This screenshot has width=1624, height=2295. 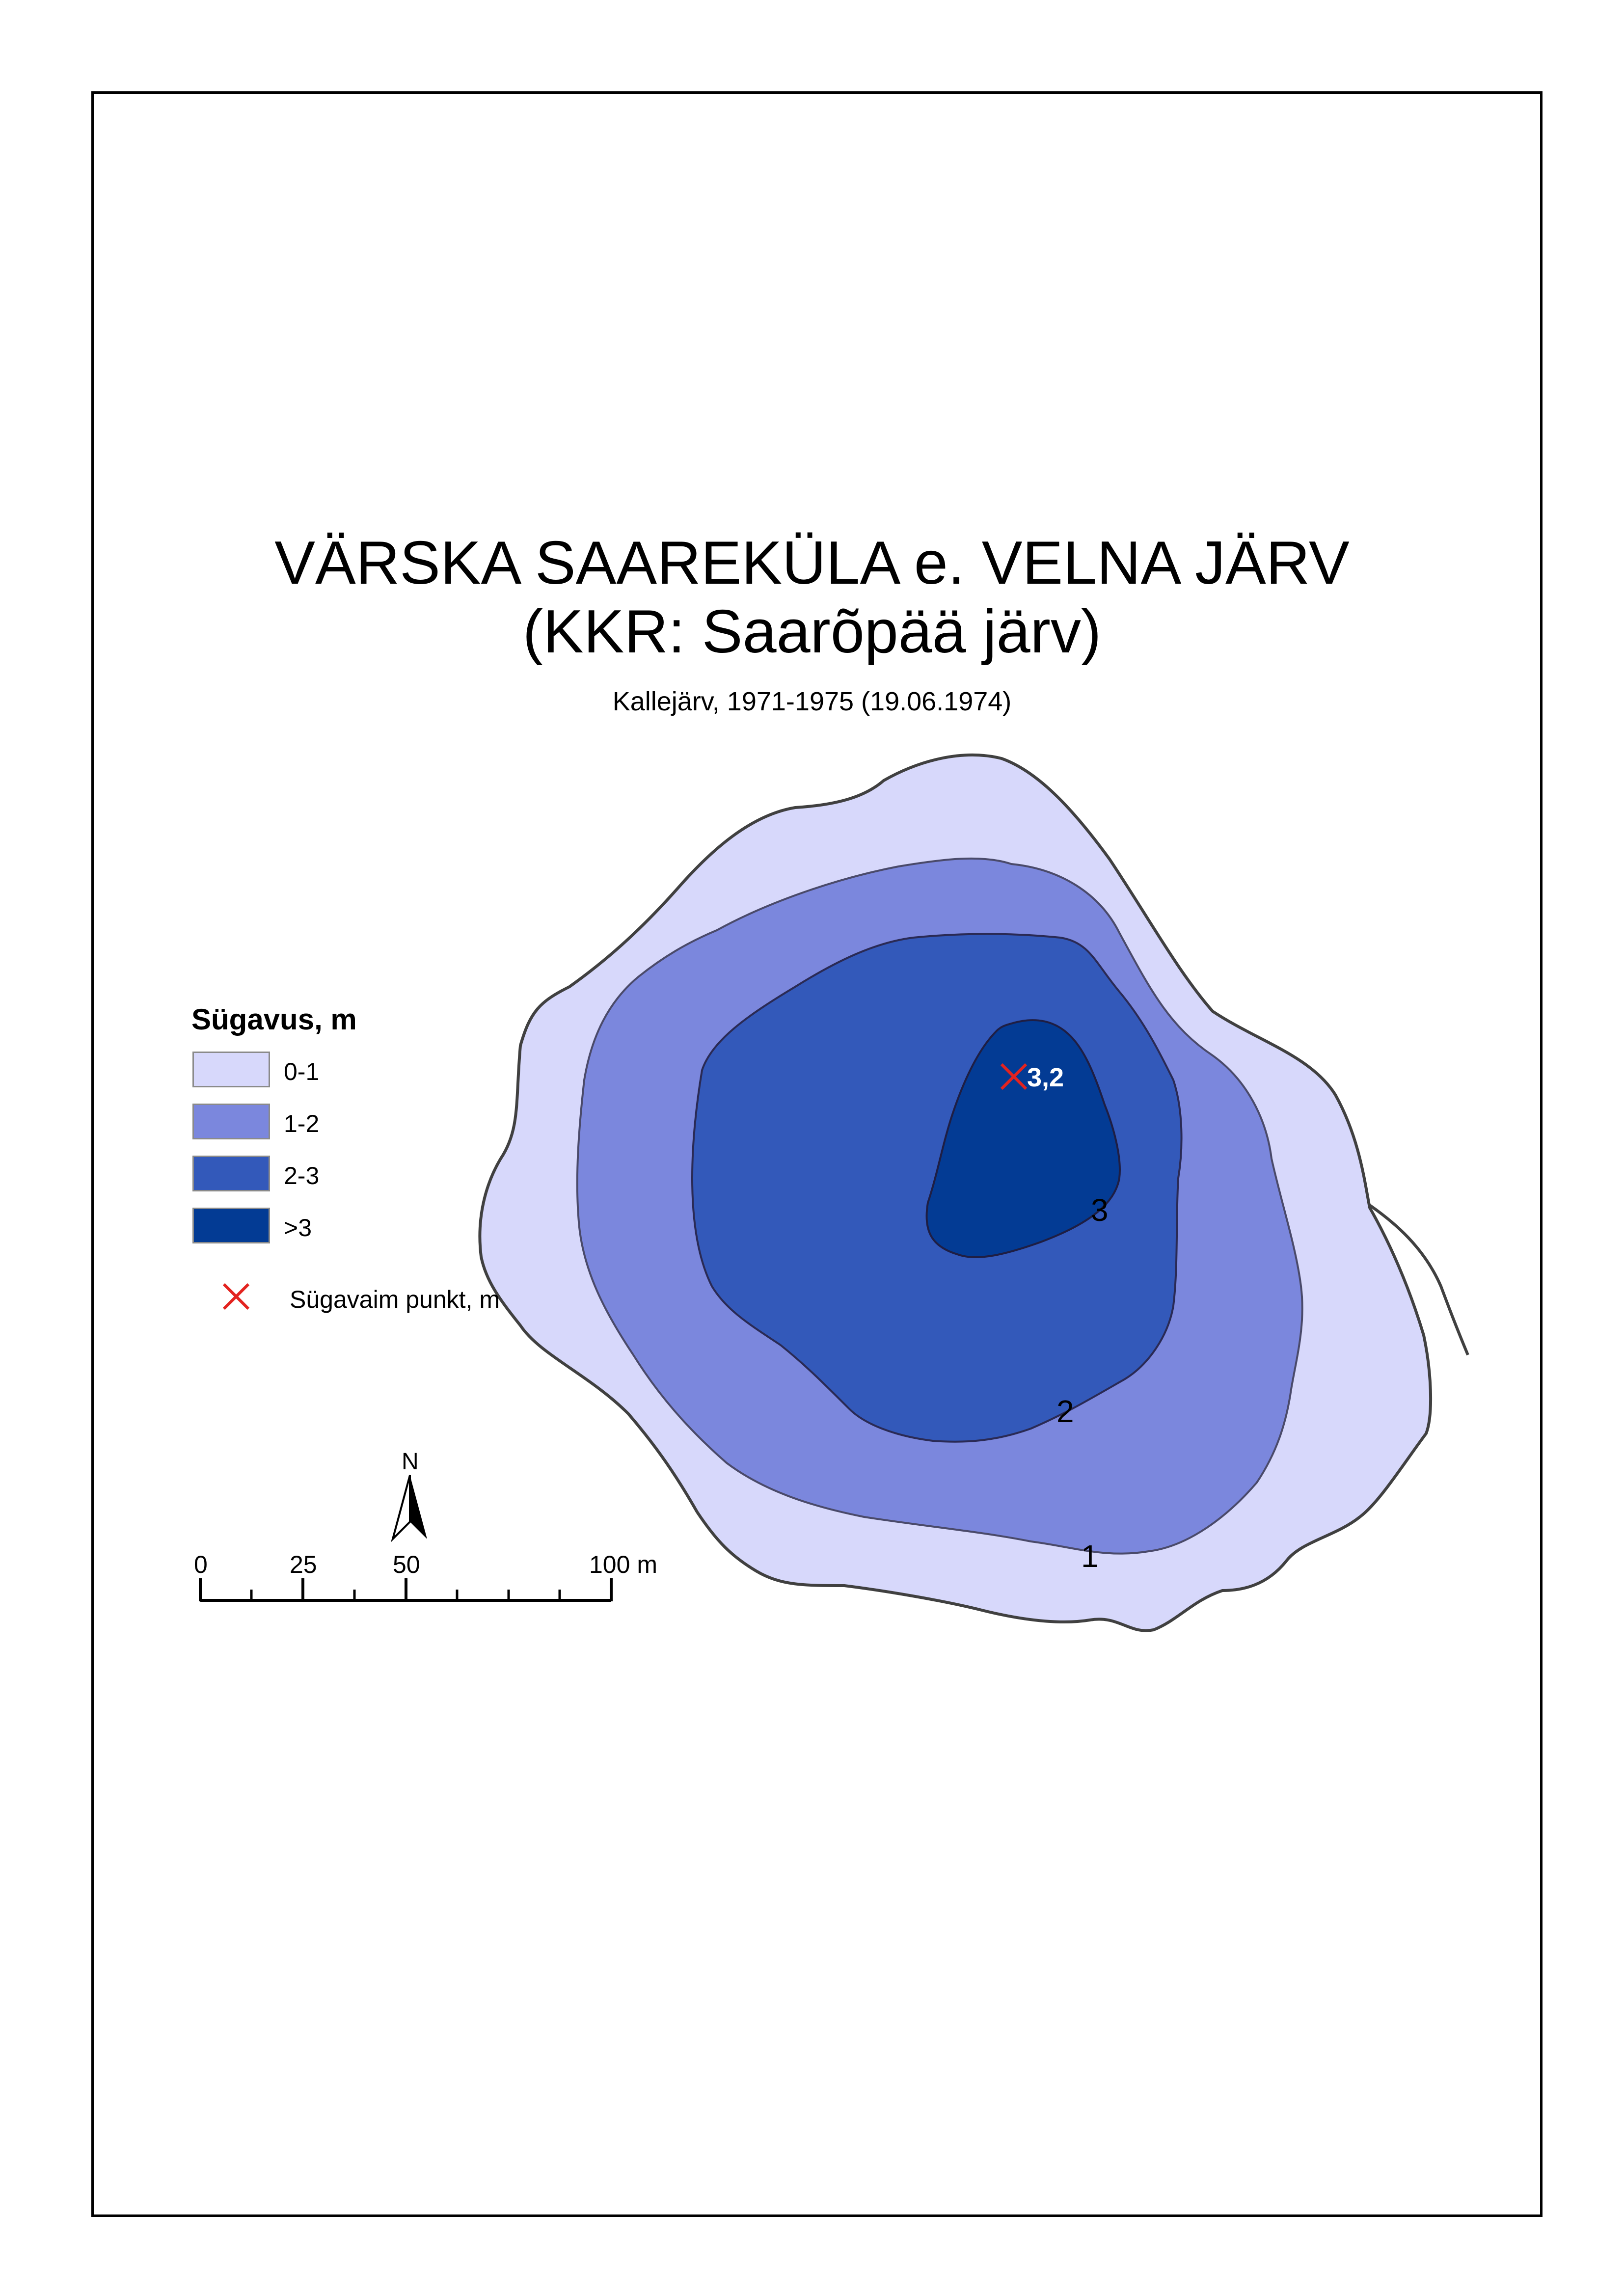 I want to click on legend-label-2-3: 2-3, so click(x=302, y=1176).